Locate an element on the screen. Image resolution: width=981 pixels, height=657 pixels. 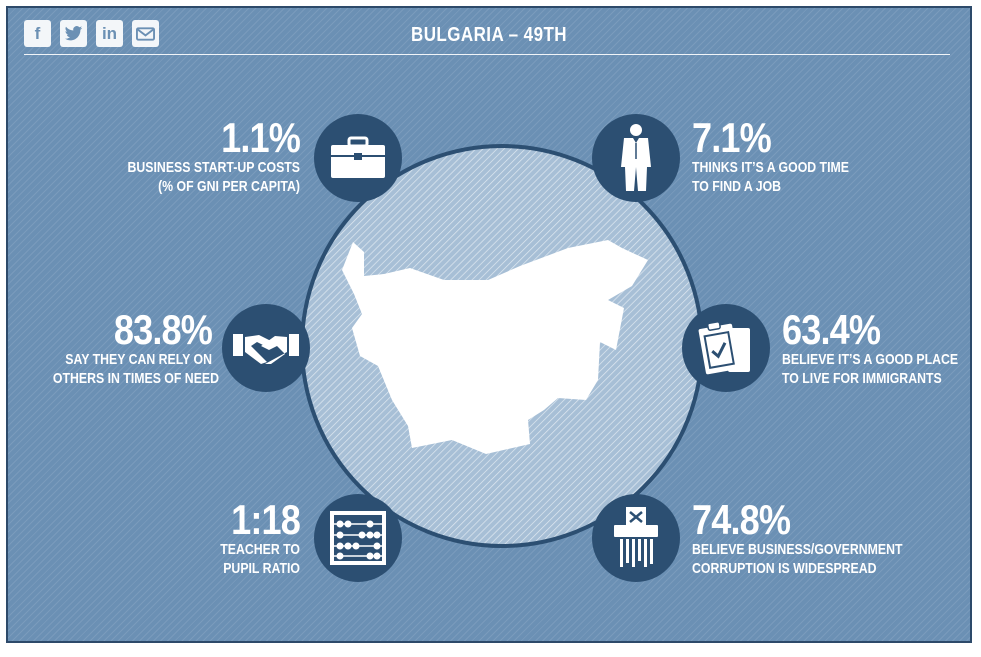
twitter-icon is located at coordinates (73, 32).